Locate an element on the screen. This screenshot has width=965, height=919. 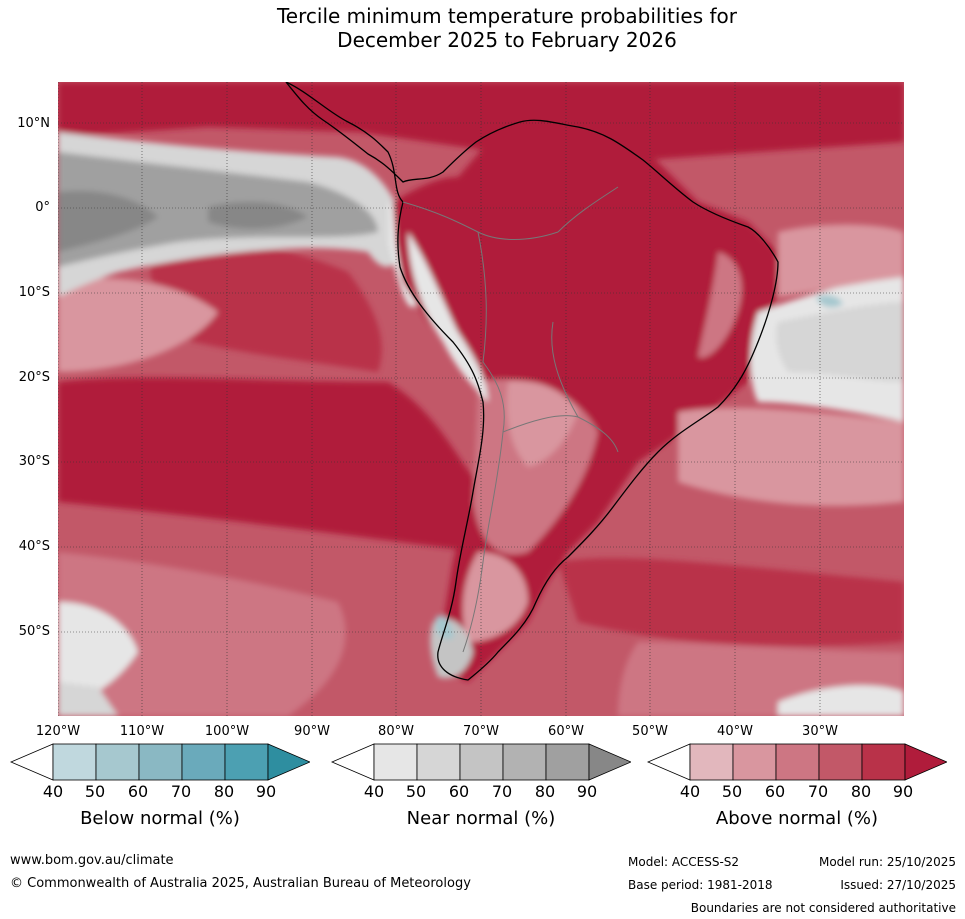
lon-label-110w: 110°W is located at coordinates (142, 731).